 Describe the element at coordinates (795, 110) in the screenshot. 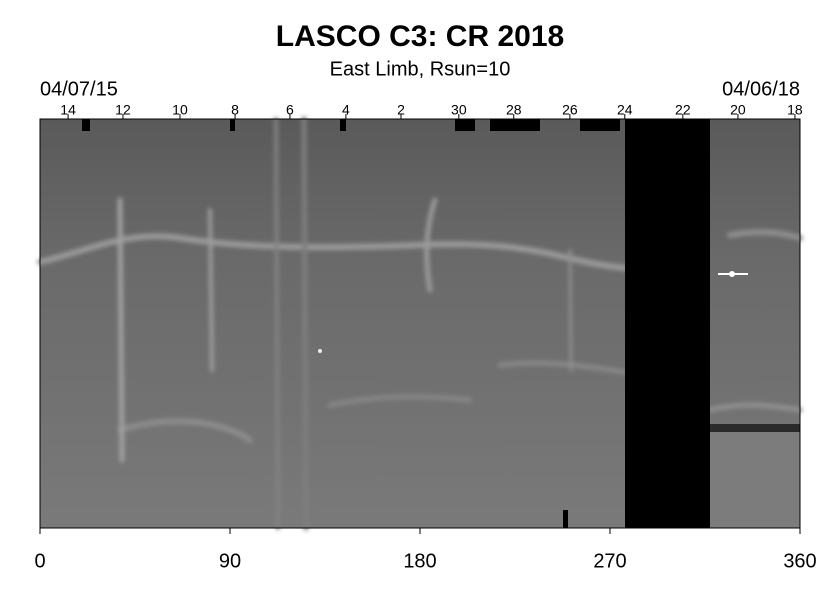

I see `day-tick-label: 18` at that location.